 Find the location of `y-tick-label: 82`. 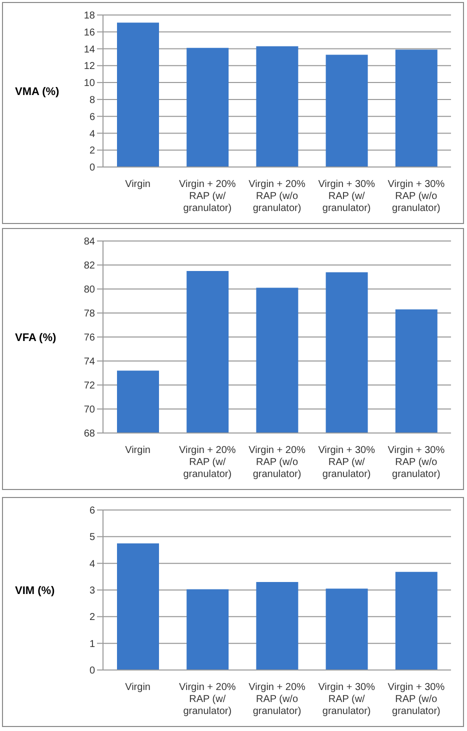

y-tick-label: 82 is located at coordinates (90, 266).